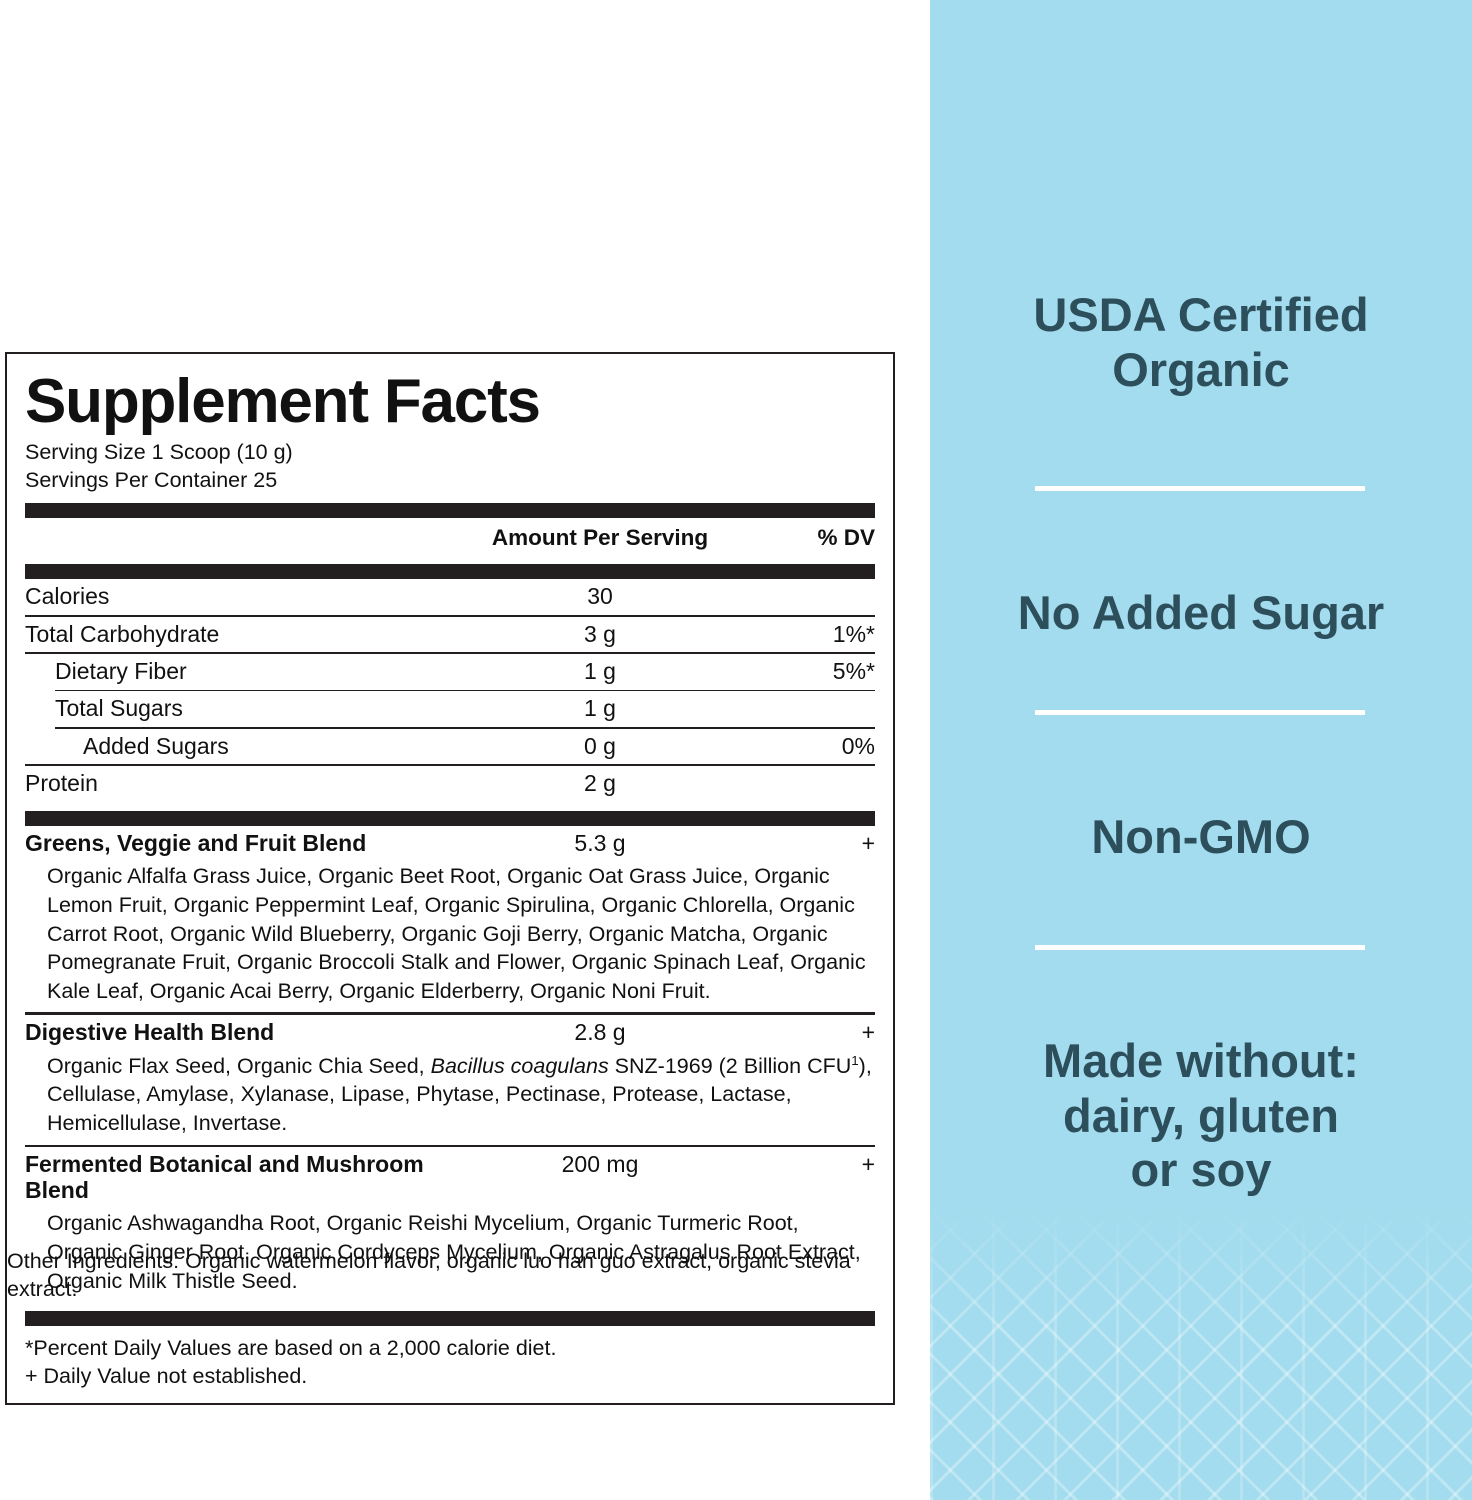 The image size is (1472, 1500). I want to click on claim-line: Made without:, so click(1201, 1060).